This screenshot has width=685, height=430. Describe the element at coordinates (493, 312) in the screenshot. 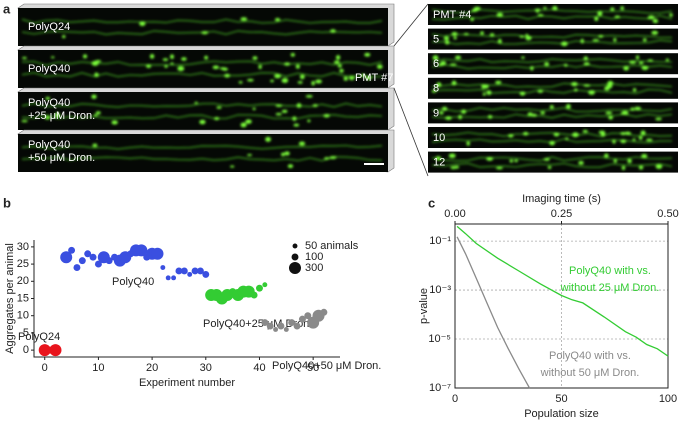

I see `line` at that location.